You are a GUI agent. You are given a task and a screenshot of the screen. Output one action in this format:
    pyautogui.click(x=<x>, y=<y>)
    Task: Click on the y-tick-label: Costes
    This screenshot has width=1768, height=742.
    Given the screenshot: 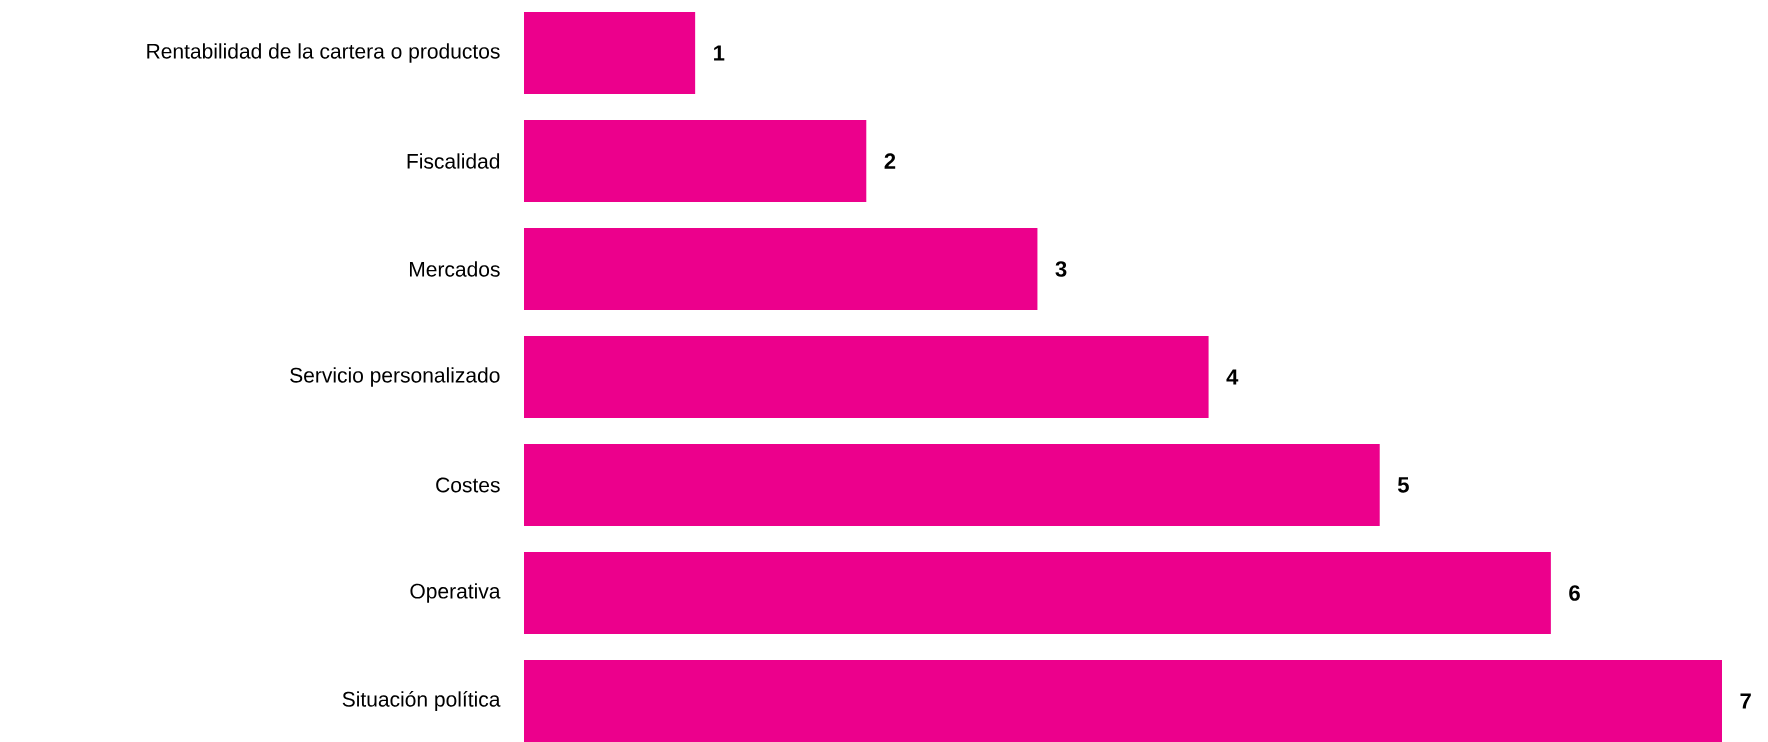 What is the action you would take?
    pyautogui.click(x=468, y=485)
    